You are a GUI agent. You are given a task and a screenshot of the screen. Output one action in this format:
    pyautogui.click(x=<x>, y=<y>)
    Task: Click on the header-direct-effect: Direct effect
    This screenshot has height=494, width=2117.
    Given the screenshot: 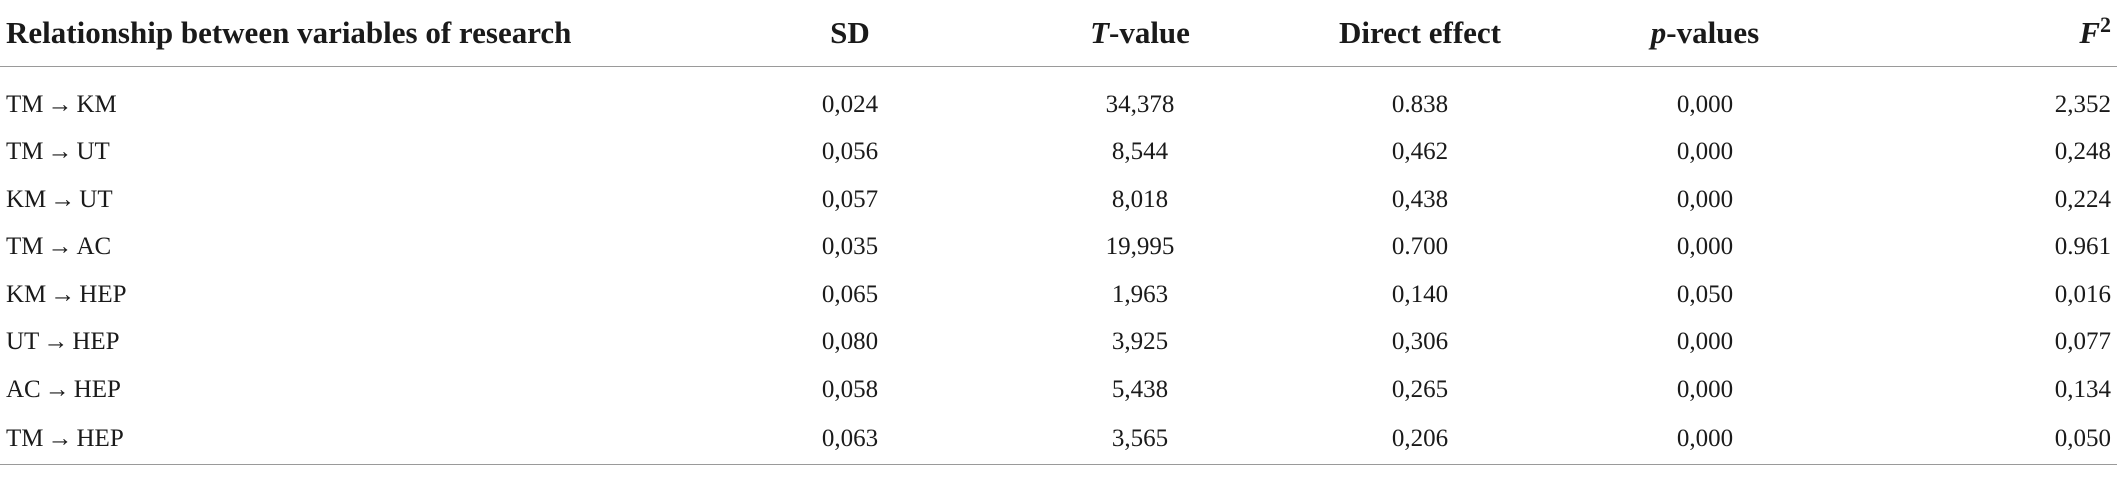 What is the action you would take?
    pyautogui.click(x=1420, y=33)
    